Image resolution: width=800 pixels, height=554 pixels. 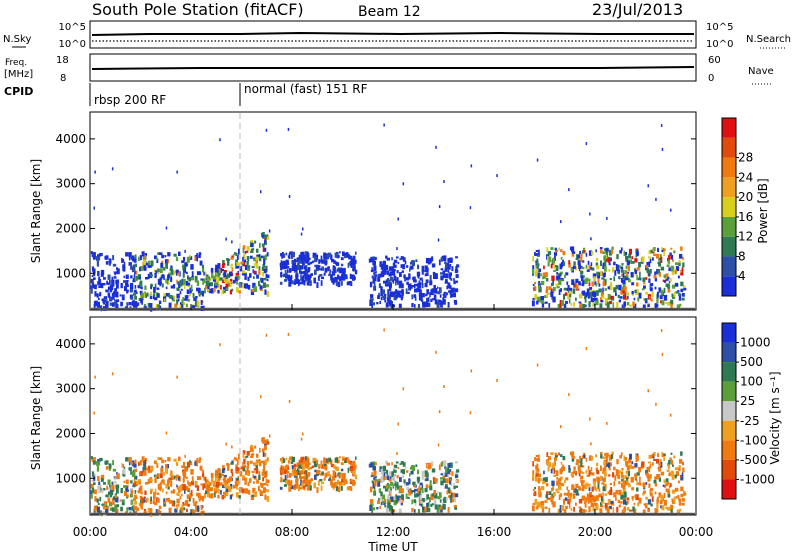 I want to click on nave-tick-top: 60, so click(x=714, y=60).